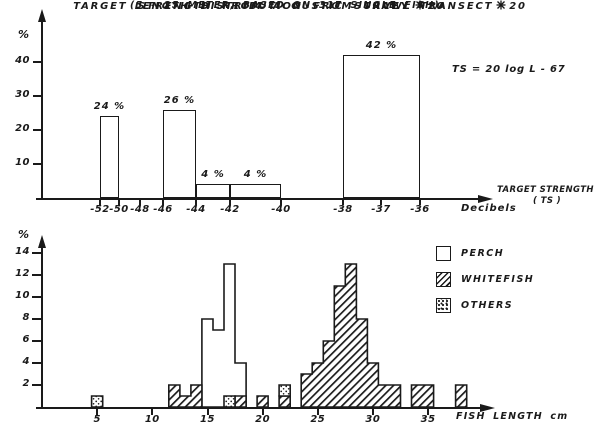 The image size is (600, 438). I want to click on legend-item-whitefish: WHITEFISH, so click(485, 279).